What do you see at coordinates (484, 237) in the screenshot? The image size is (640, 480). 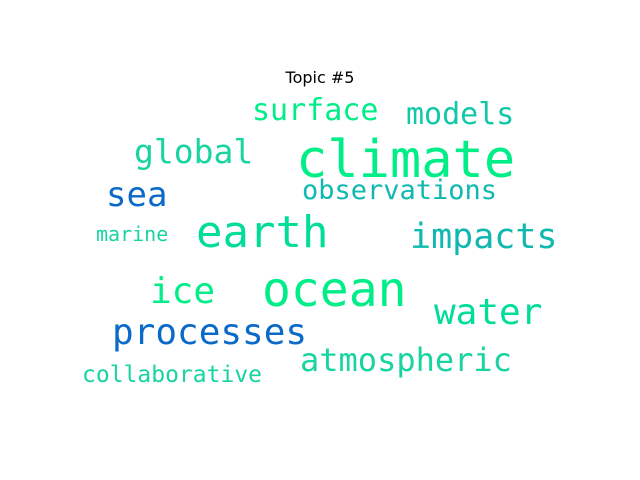 I see `word-impacts: impacts` at bounding box center [484, 237].